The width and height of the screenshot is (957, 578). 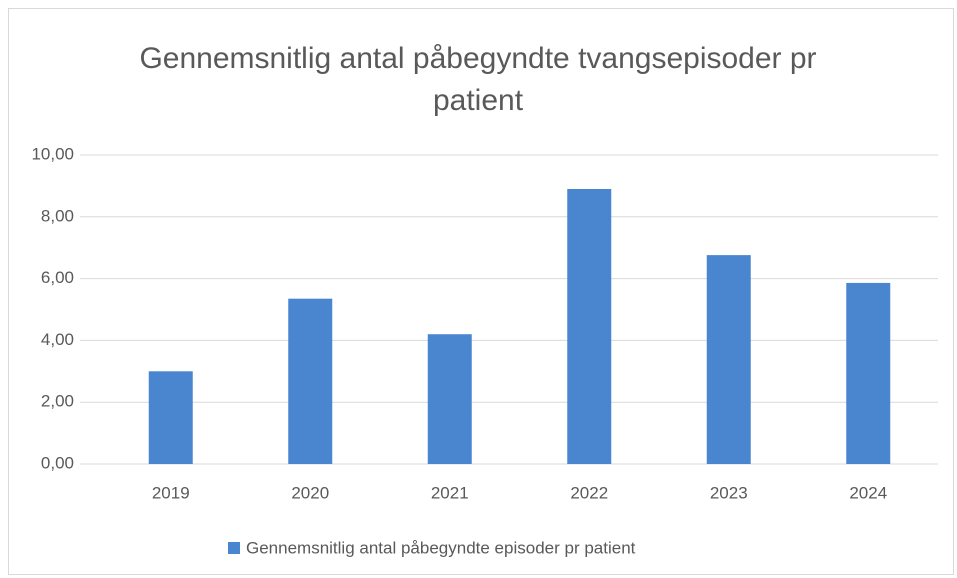 I want to click on x-tick-label: 2021, so click(x=450, y=492).